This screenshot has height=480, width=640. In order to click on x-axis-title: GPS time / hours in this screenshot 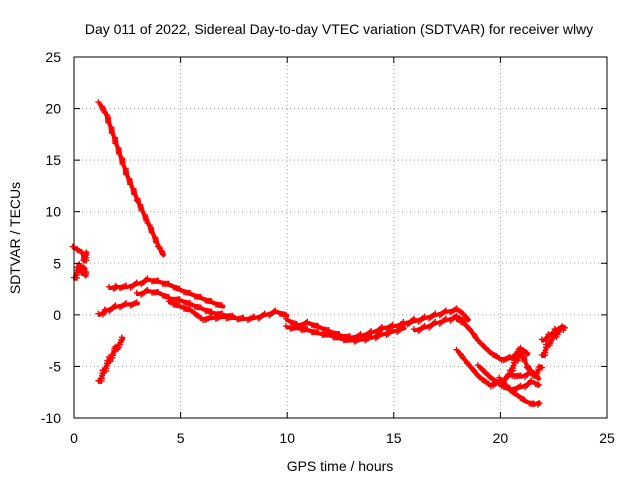, I will do `click(340, 466)`.